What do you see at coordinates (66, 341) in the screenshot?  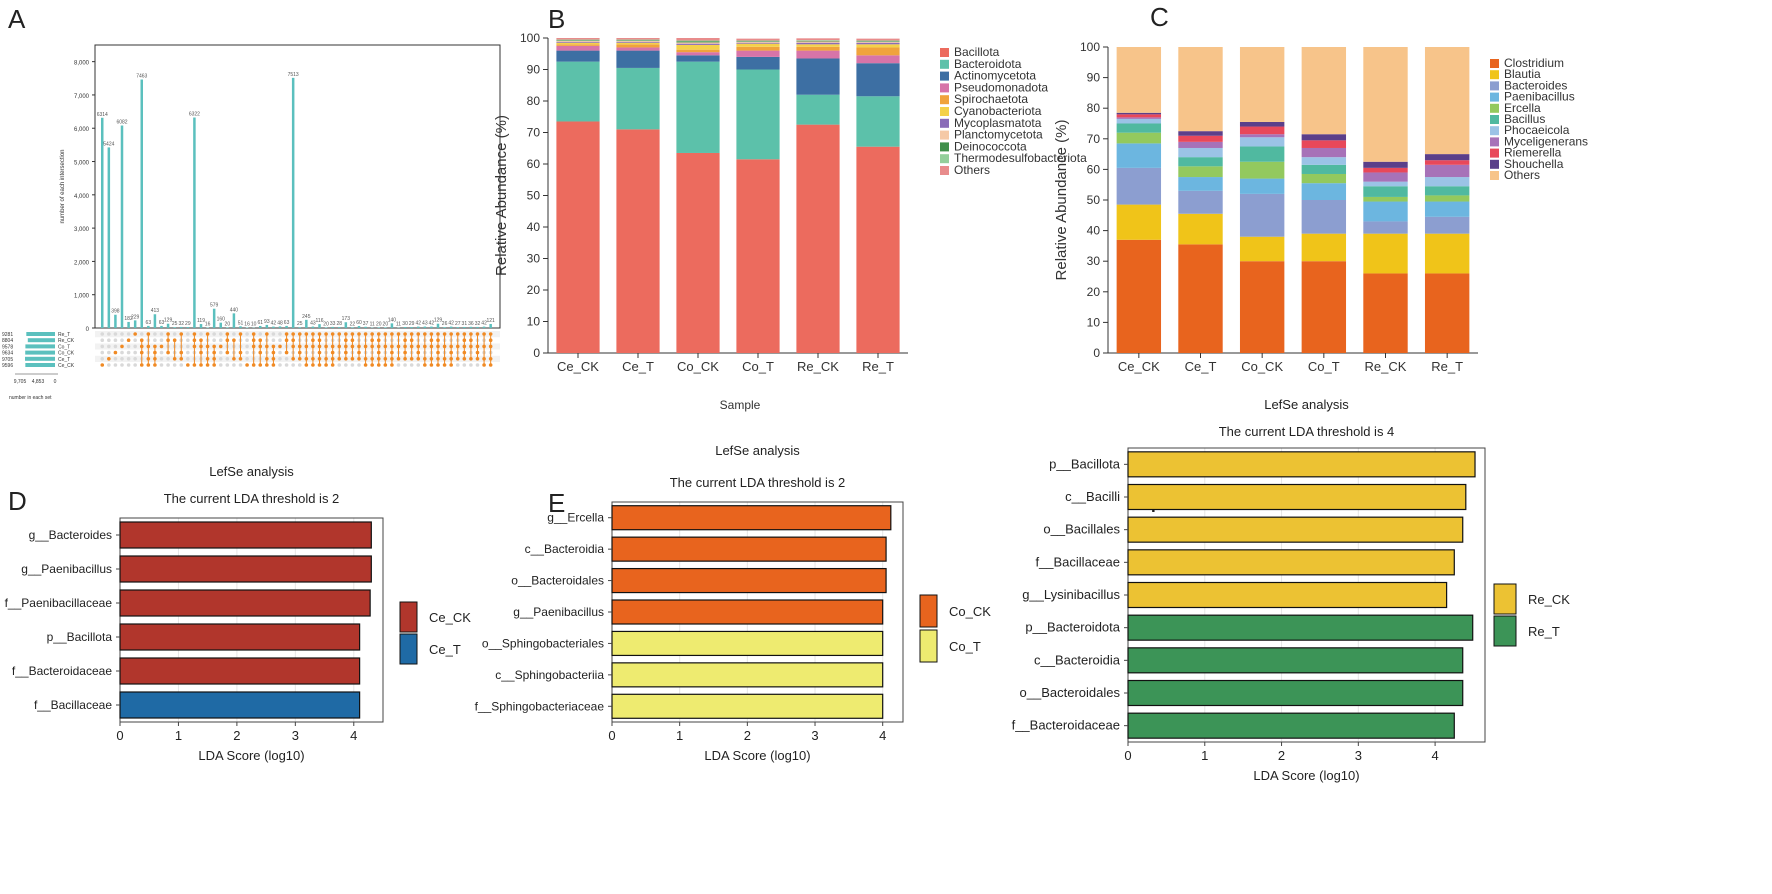 I see `set-name-label: Re_CK` at bounding box center [66, 341].